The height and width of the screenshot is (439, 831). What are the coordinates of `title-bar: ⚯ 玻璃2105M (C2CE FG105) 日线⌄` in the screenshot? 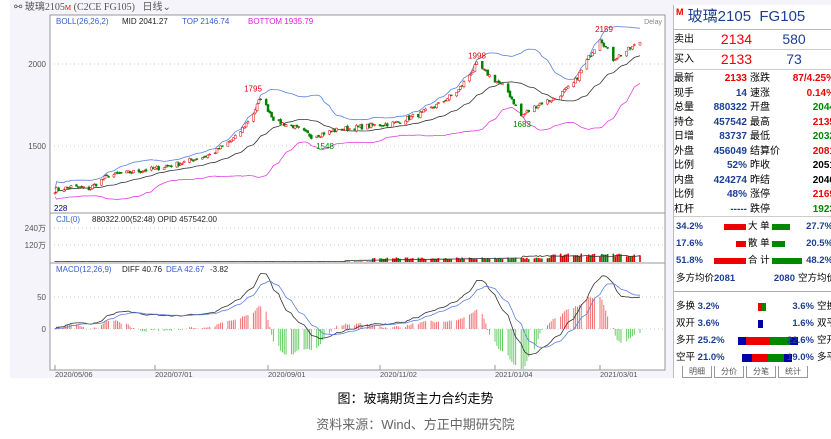 It's located at (342, 8).